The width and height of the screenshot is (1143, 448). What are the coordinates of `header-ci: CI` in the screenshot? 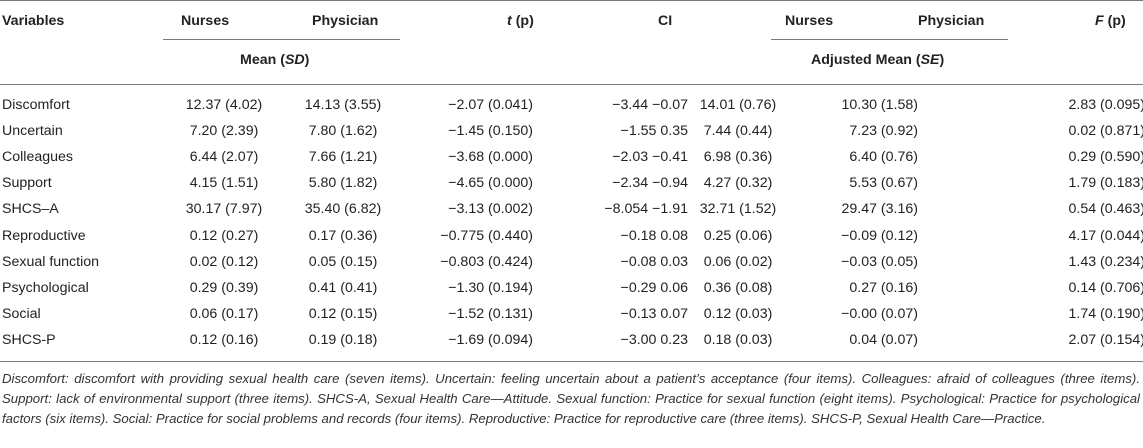 It's located at (665, 21).